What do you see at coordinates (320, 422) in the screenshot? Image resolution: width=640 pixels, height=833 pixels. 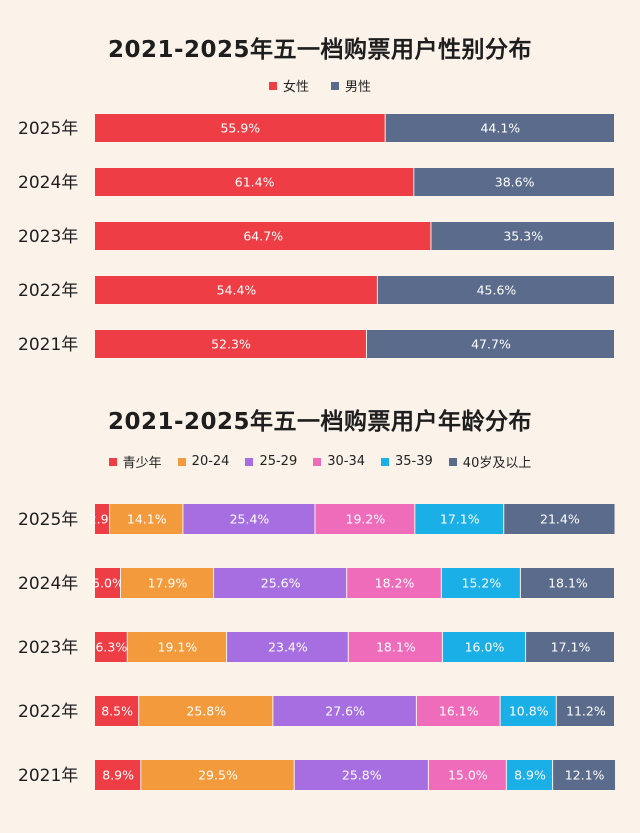 I see `age-chart-title: 2021-2025年五一档购票用户年龄分布` at bounding box center [320, 422].